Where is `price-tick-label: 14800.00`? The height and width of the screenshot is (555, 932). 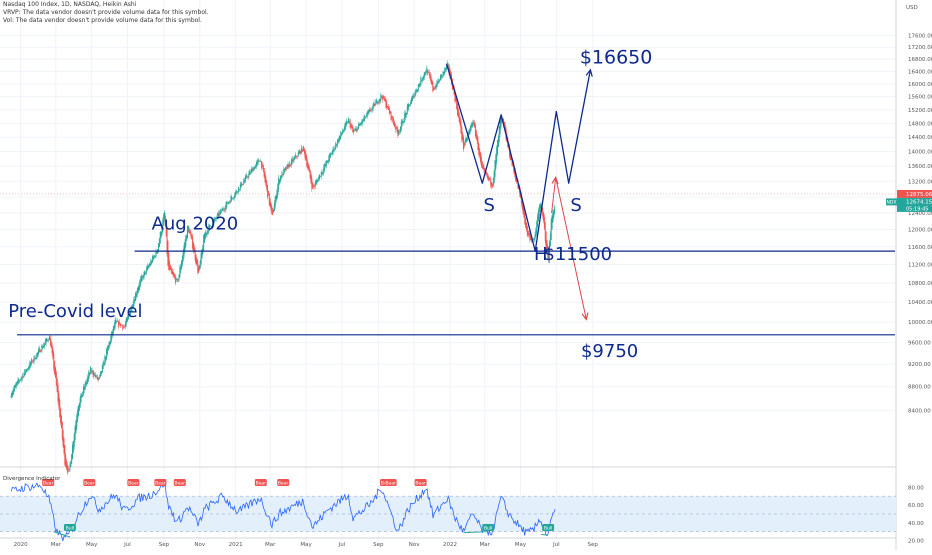
price-tick-label: 14800.00 is located at coordinates (920, 124).